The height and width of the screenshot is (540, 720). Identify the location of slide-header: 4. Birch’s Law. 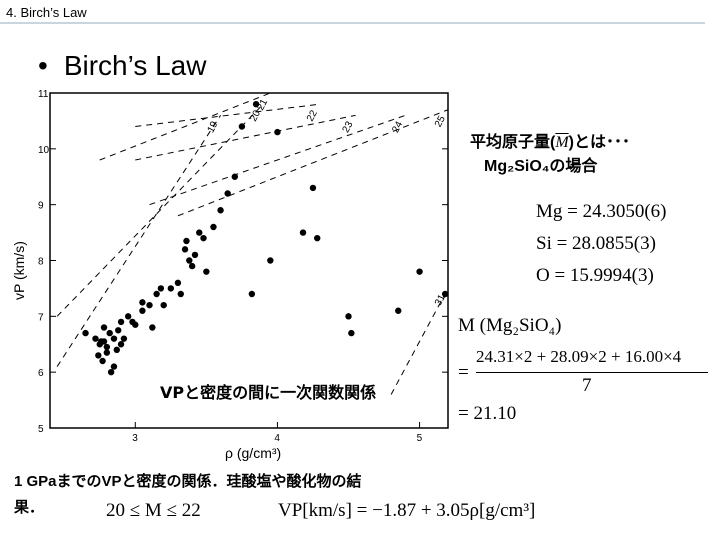
(360, 12).